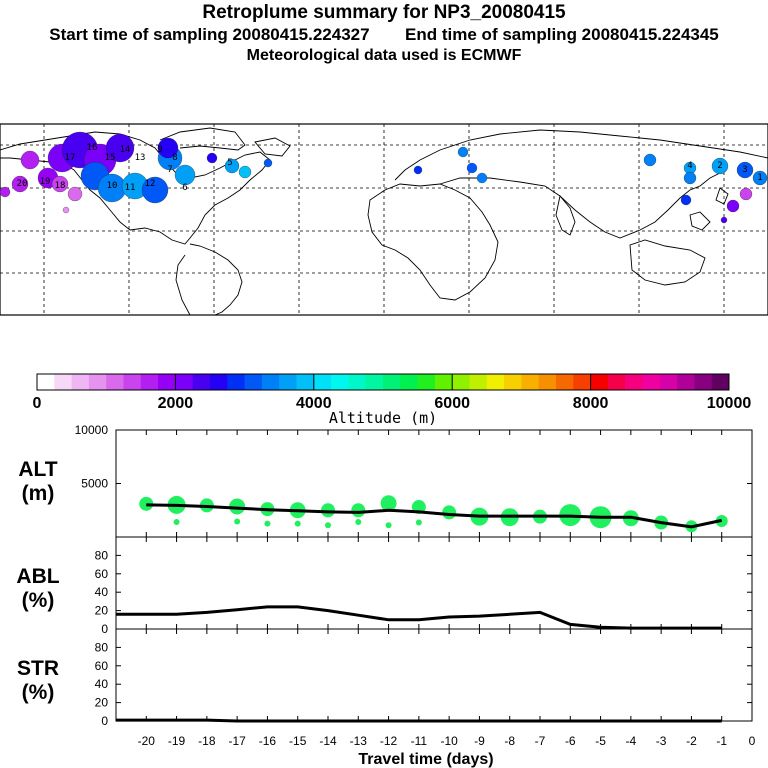 The image size is (768, 768). I want to click on x-tick-label: -20, so click(147, 741).